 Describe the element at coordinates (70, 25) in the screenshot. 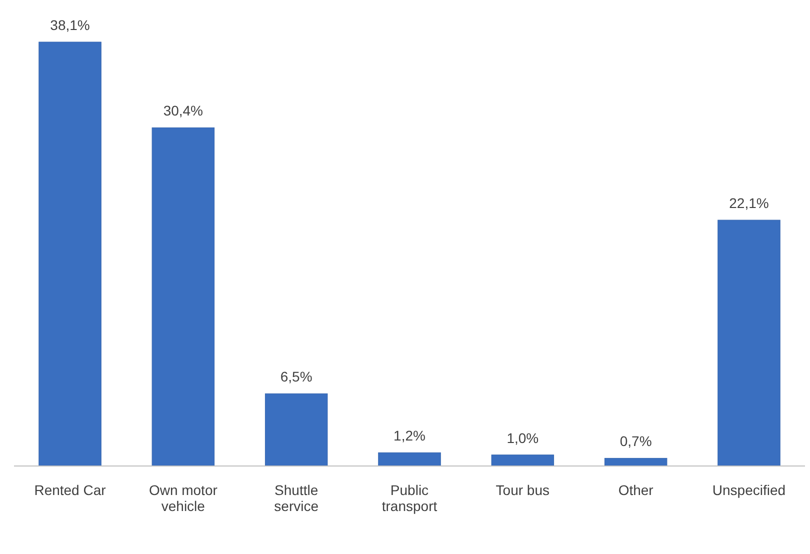

I see `data-label: 38,1%` at that location.